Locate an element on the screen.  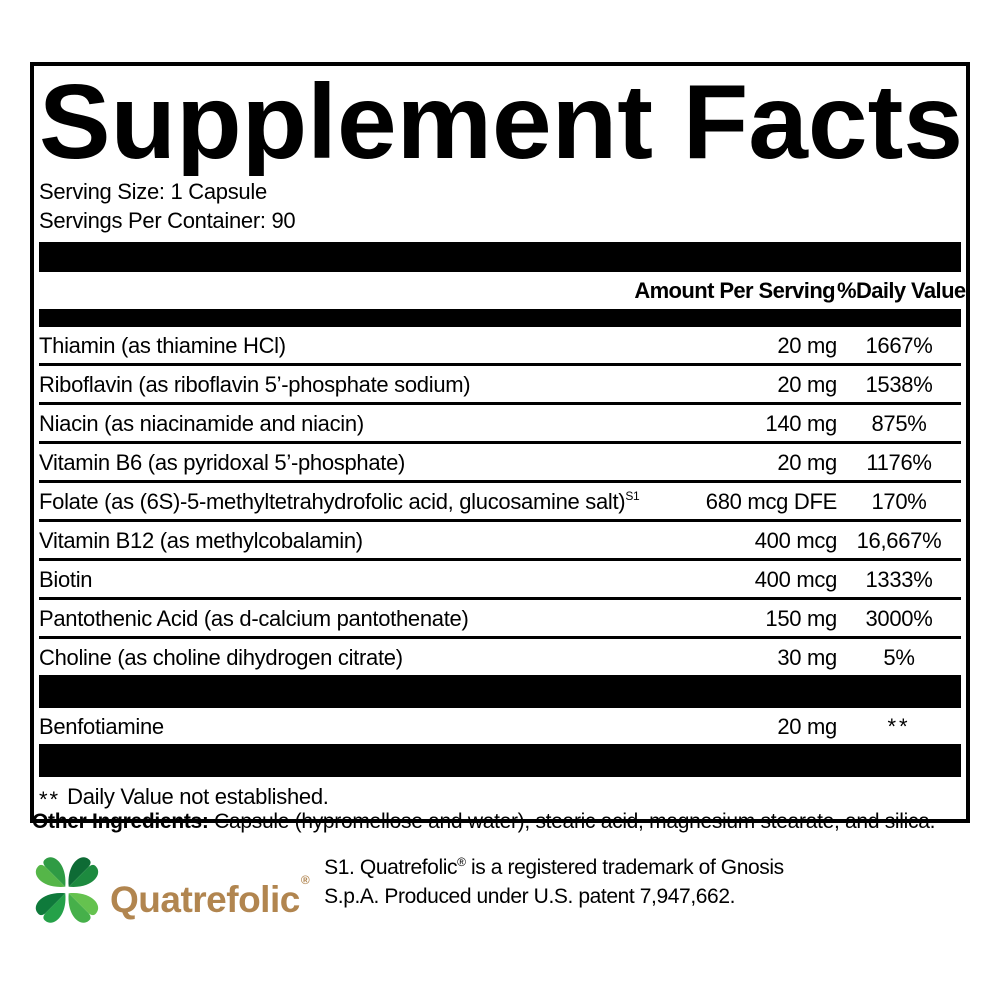
nutrient-amount: 150 mg is located at coordinates (801, 619).